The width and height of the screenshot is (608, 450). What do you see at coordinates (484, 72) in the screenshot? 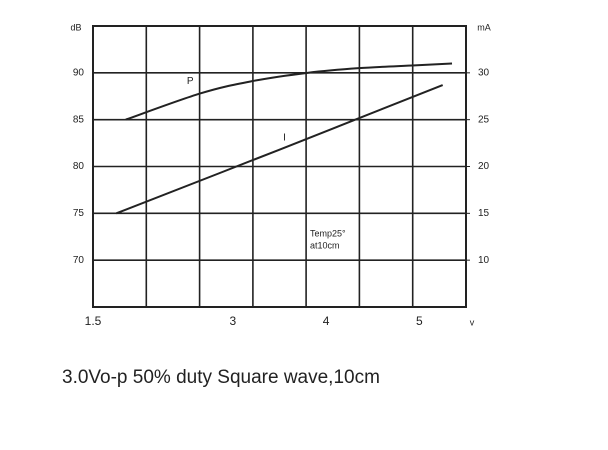
I see `y2-tick-label: 30` at bounding box center [484, 72].